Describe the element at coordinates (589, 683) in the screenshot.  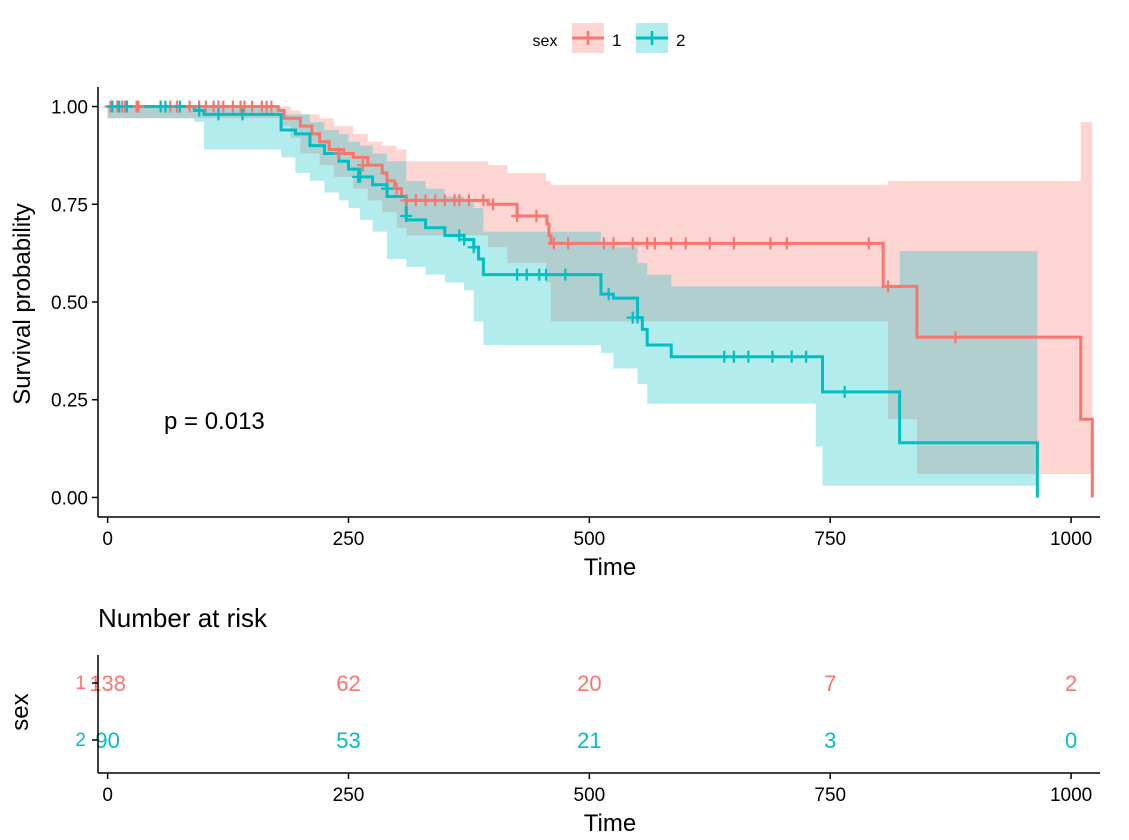
I see `risk-cell-sex-1: 20` at that location.